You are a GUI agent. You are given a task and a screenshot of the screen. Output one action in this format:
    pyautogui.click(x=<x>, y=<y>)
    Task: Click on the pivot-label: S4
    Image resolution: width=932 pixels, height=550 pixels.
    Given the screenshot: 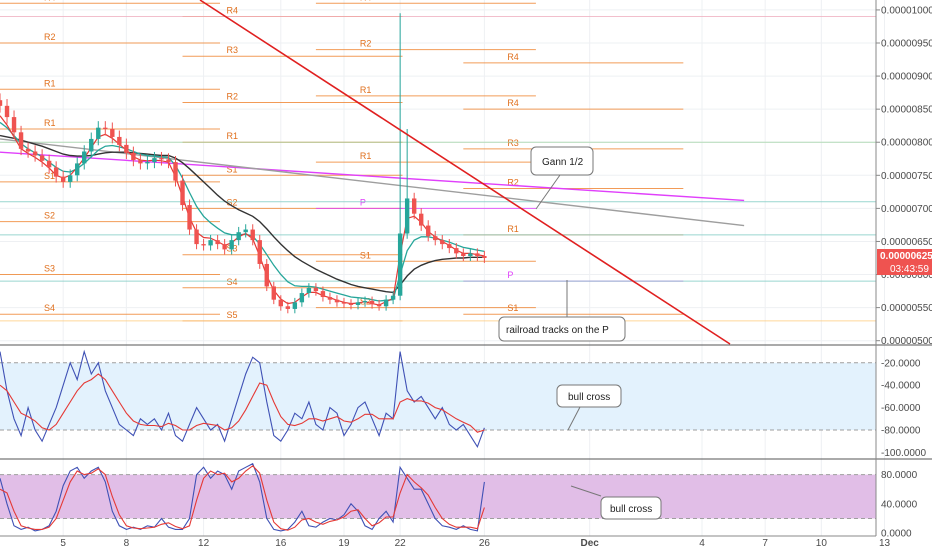 What is the action you would take?
    pyautogui.click(x=49, y=308)
    